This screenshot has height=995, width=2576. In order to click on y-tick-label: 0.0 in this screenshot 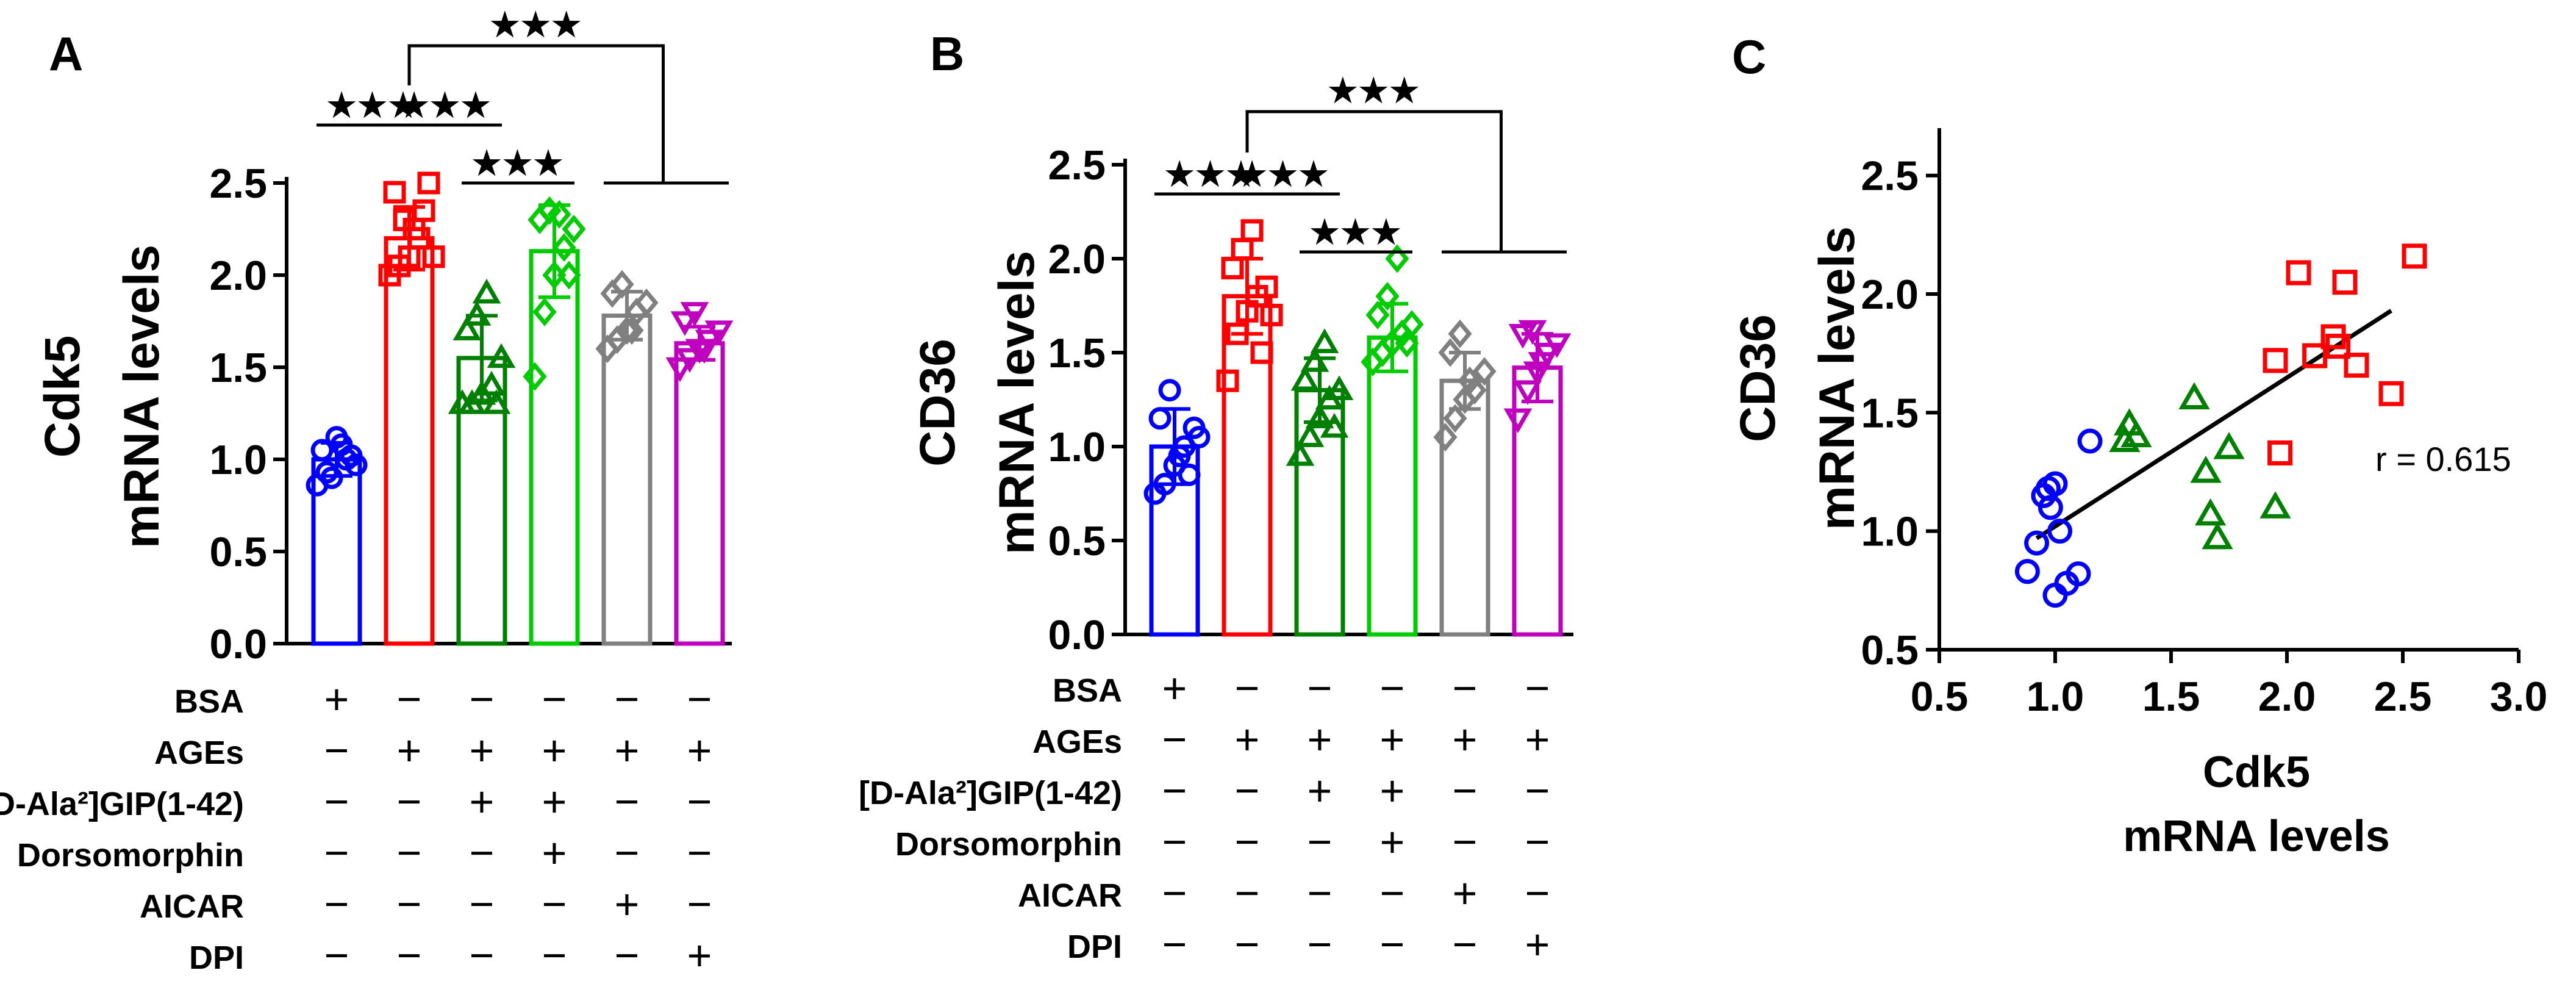, I will do `click(1077, 635)`.